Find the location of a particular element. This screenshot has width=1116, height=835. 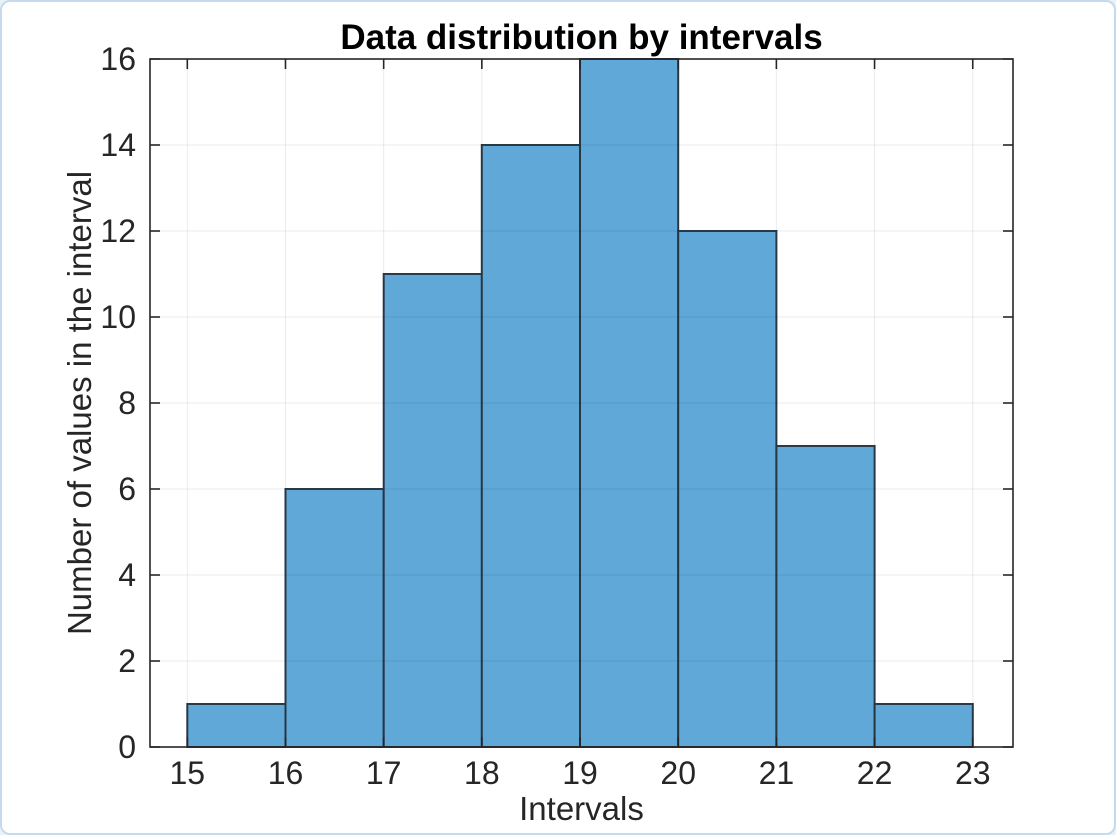

y-tick-label: 0 is located at coordinates (127, 747).